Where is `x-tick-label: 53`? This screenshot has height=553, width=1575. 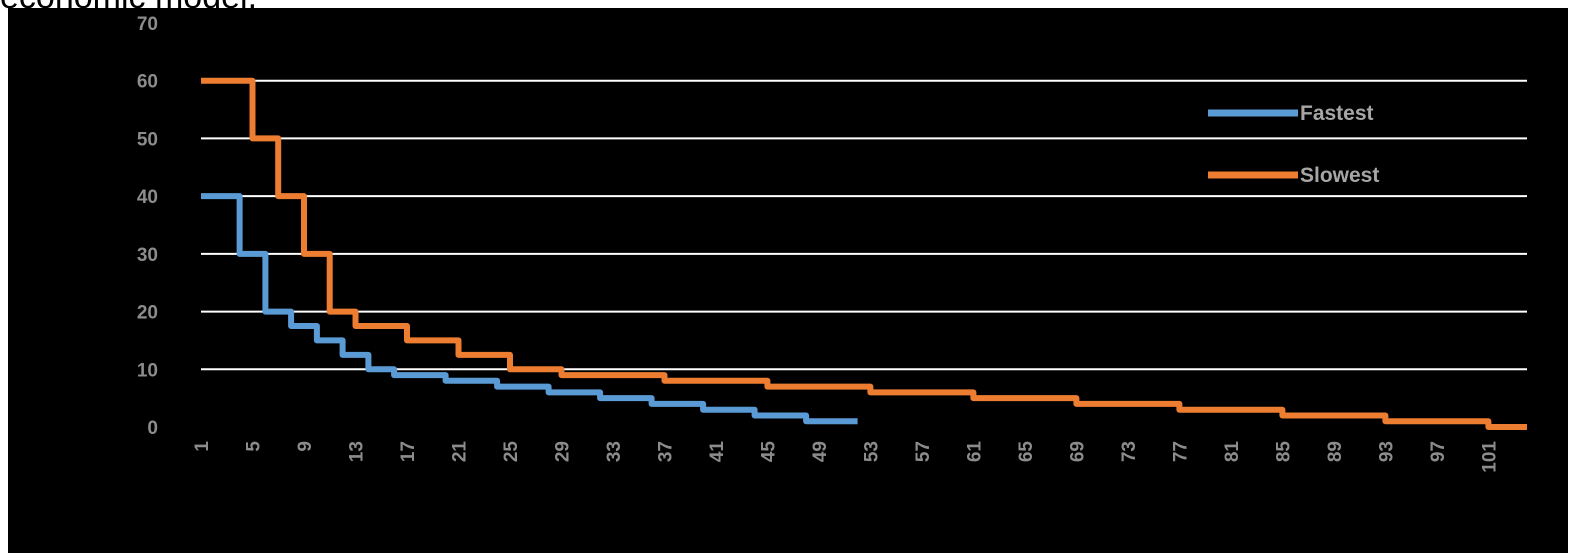 x-tick-label: 53 is located at coordinates (871, 451).